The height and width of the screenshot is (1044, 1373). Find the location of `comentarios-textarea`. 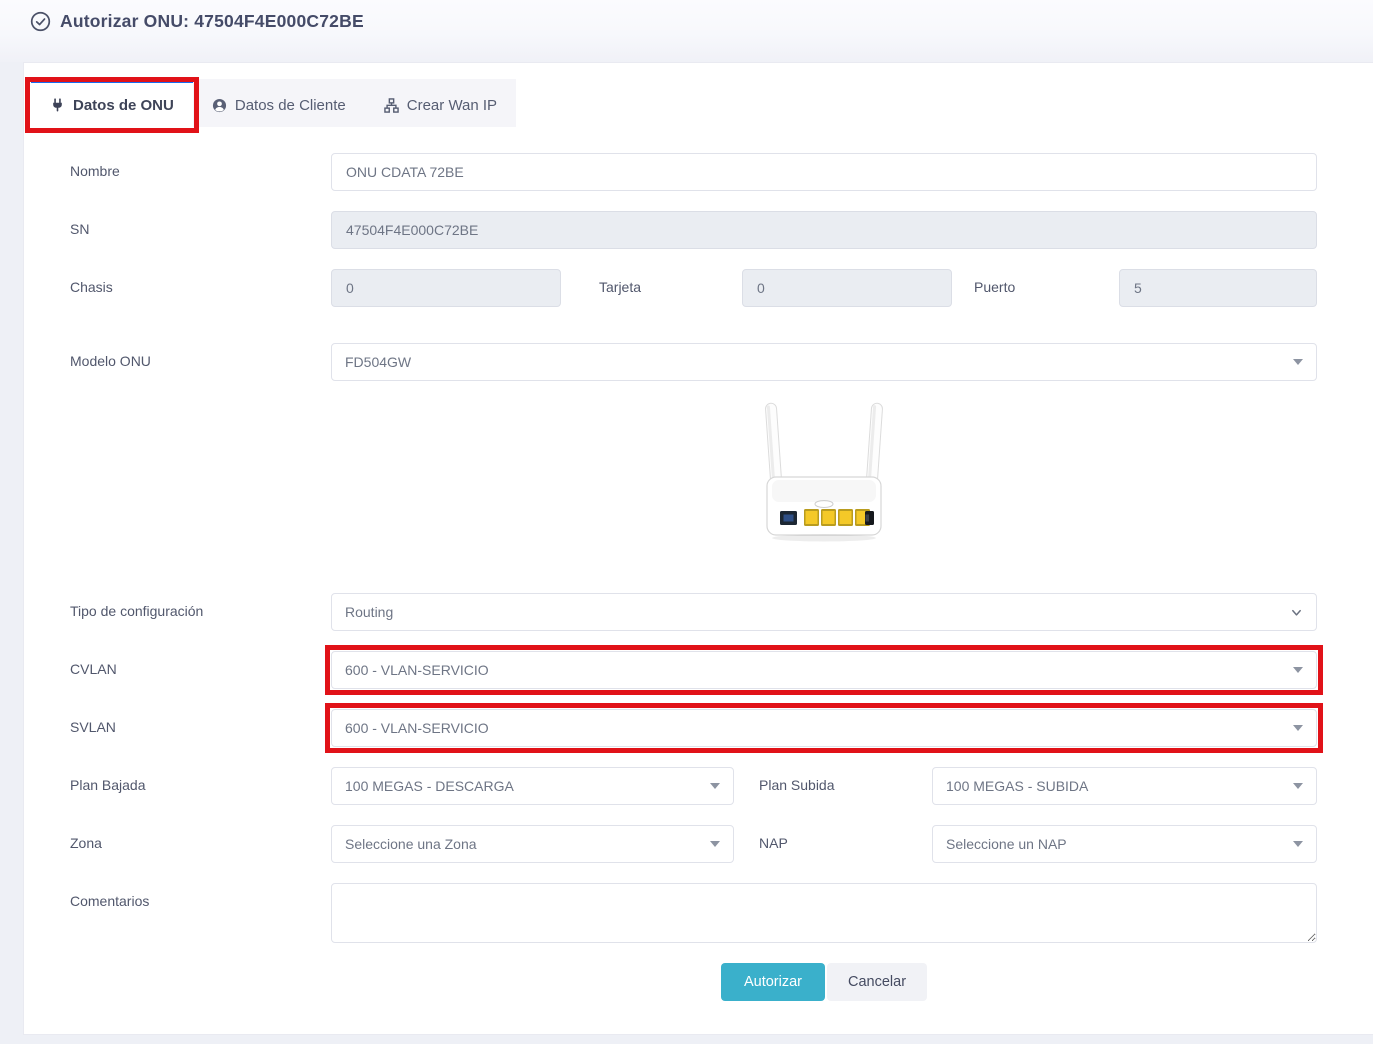

comentarios-textarea is located at coordinates (824, 913).